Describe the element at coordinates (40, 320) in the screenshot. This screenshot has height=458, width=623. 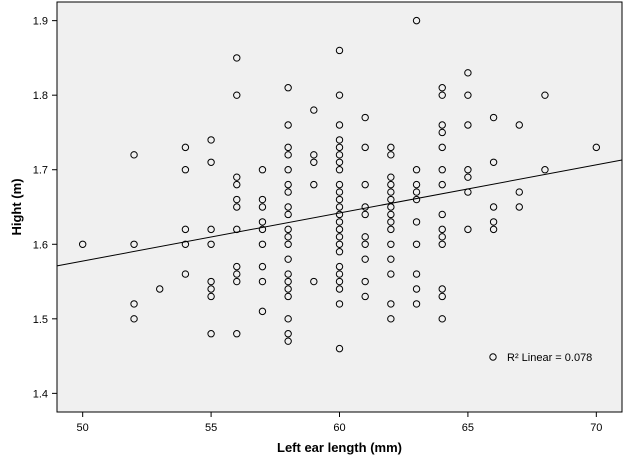
I see `y-tick-label: 1.5` at that location.